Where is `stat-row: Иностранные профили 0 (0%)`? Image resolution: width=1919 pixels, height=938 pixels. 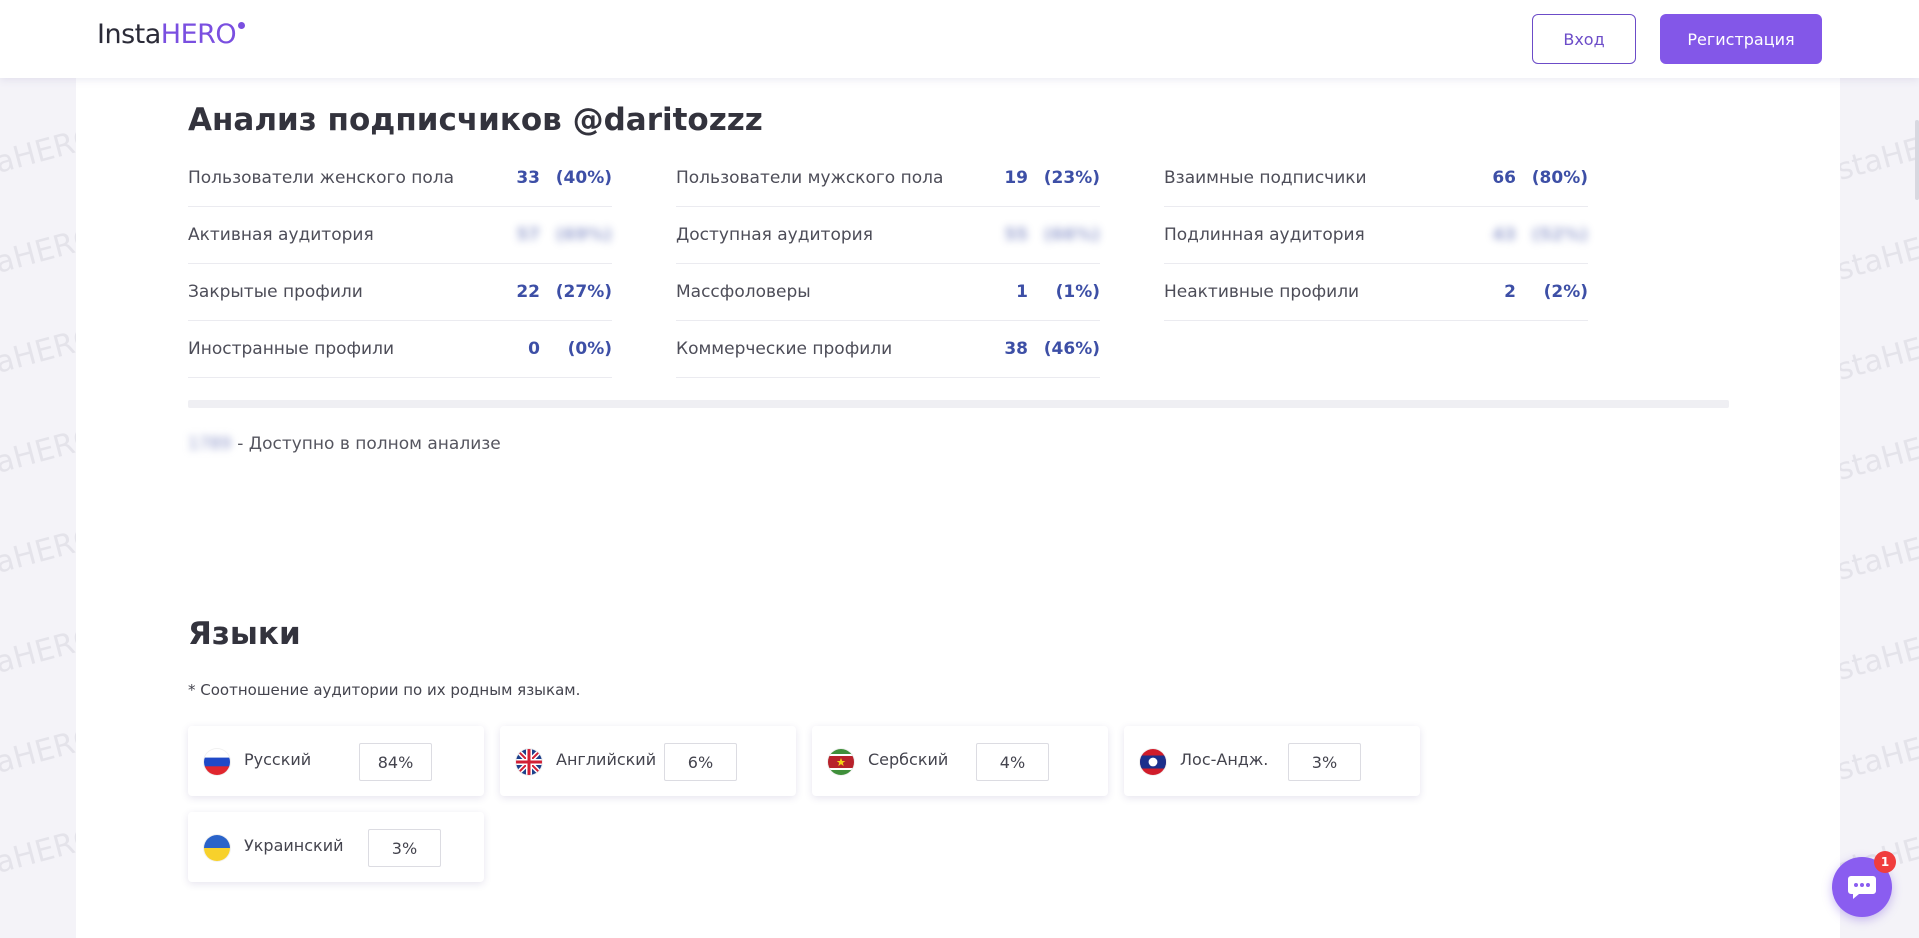
stat-row: Иностранные профили 0 (0%) is located at coordinates (400, 349).